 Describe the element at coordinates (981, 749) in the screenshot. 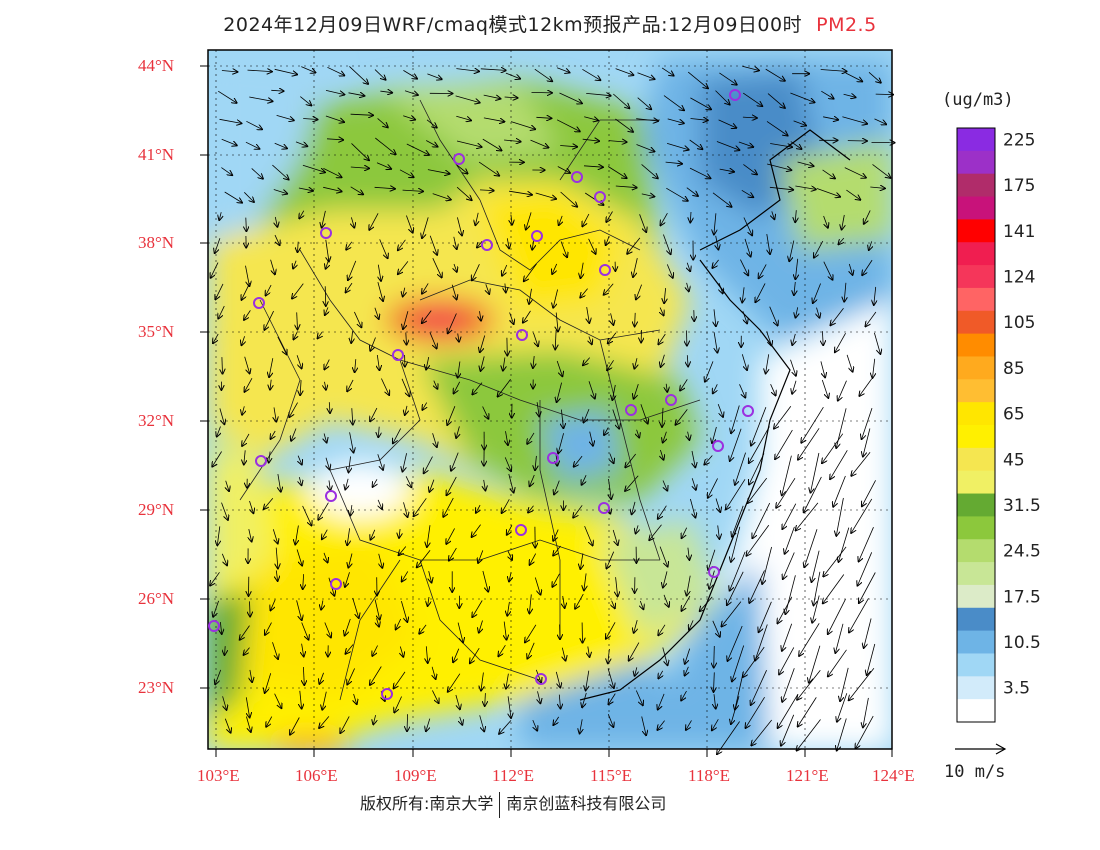

I see `wind-reference-arrow` at that location.